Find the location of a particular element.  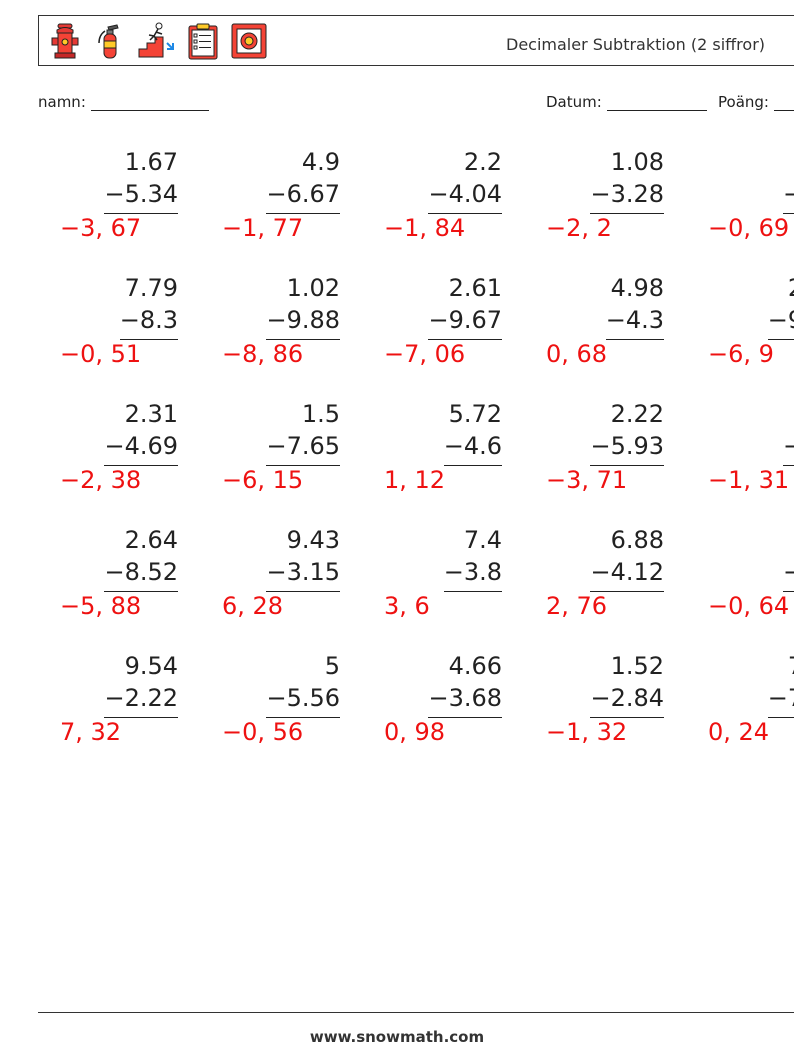

answer: −0, 51 is located at coordinates (101, 354).